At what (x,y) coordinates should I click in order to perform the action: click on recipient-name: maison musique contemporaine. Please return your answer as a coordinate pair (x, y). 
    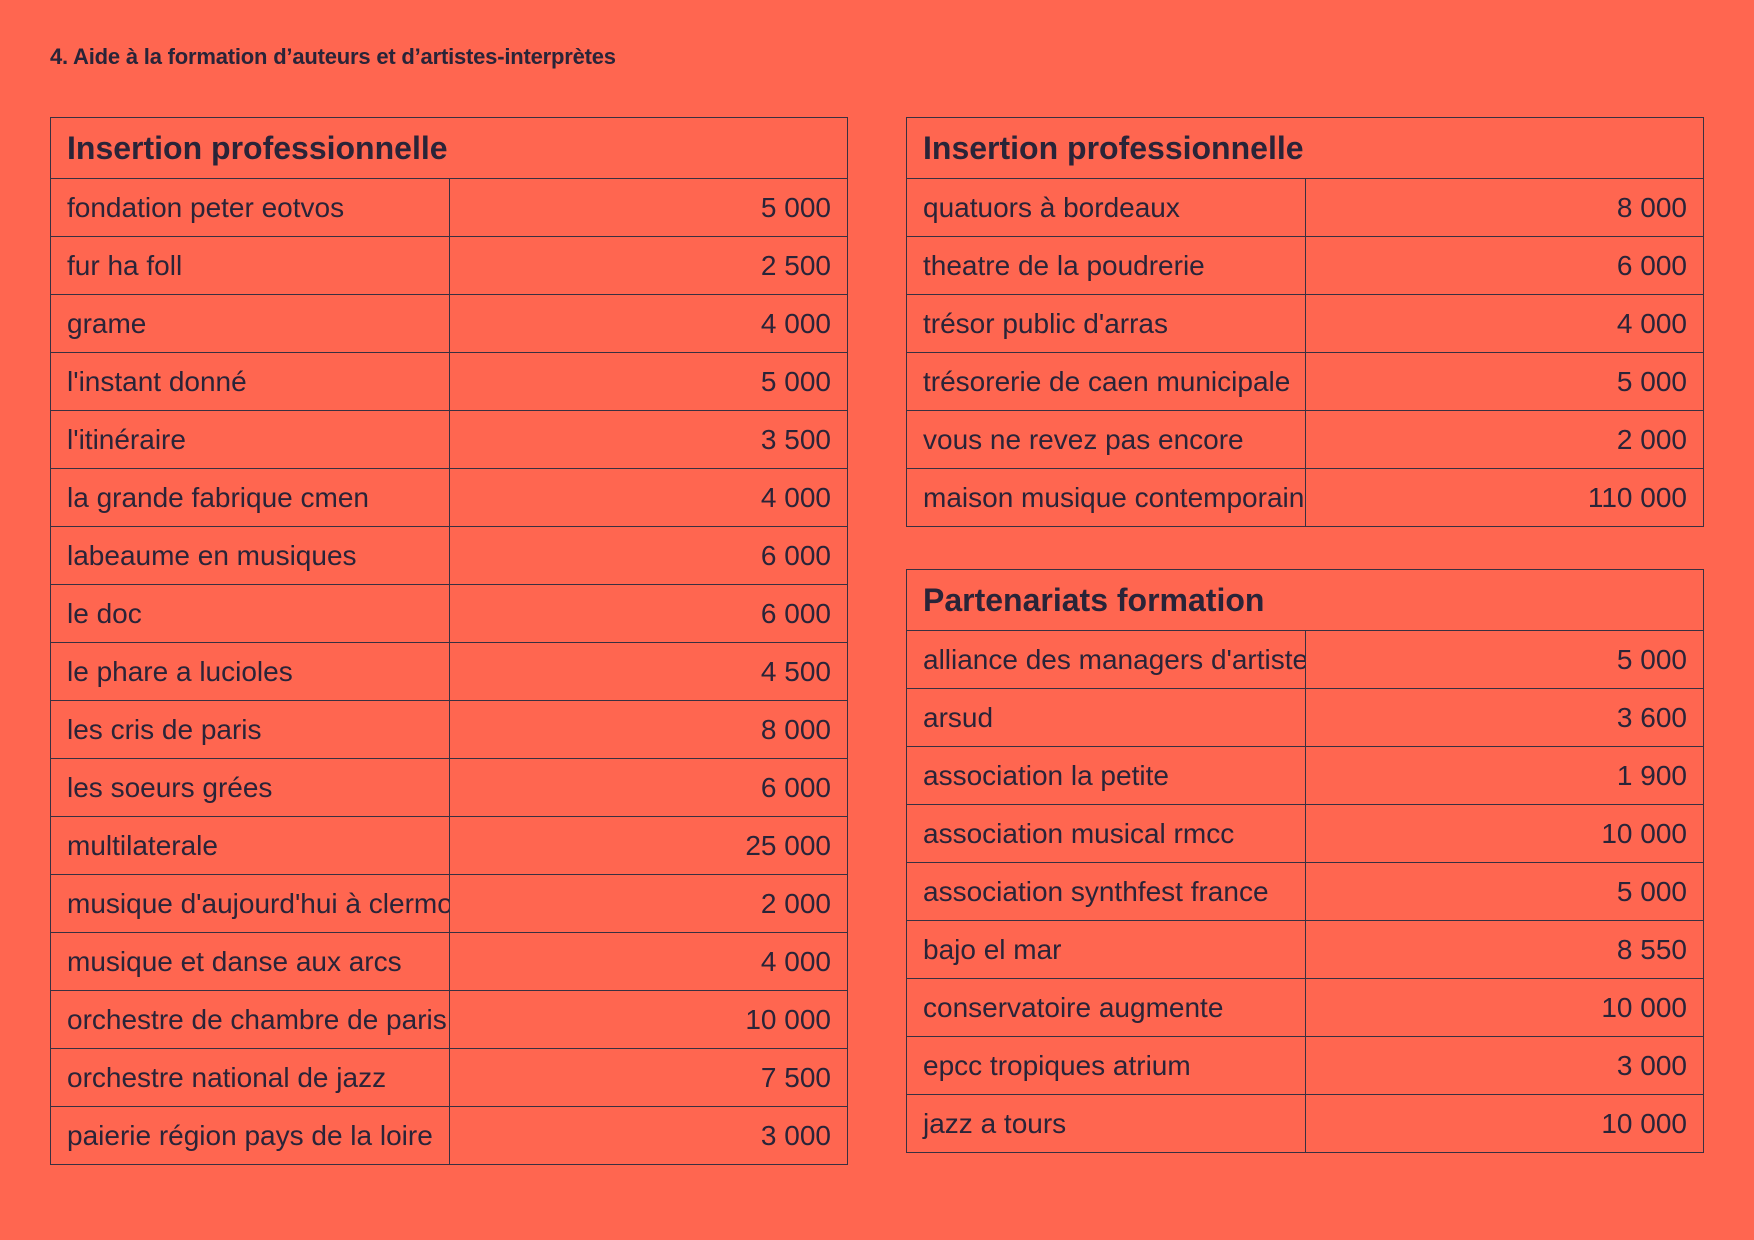
    Looking at the image, I should click on (1106, 497).